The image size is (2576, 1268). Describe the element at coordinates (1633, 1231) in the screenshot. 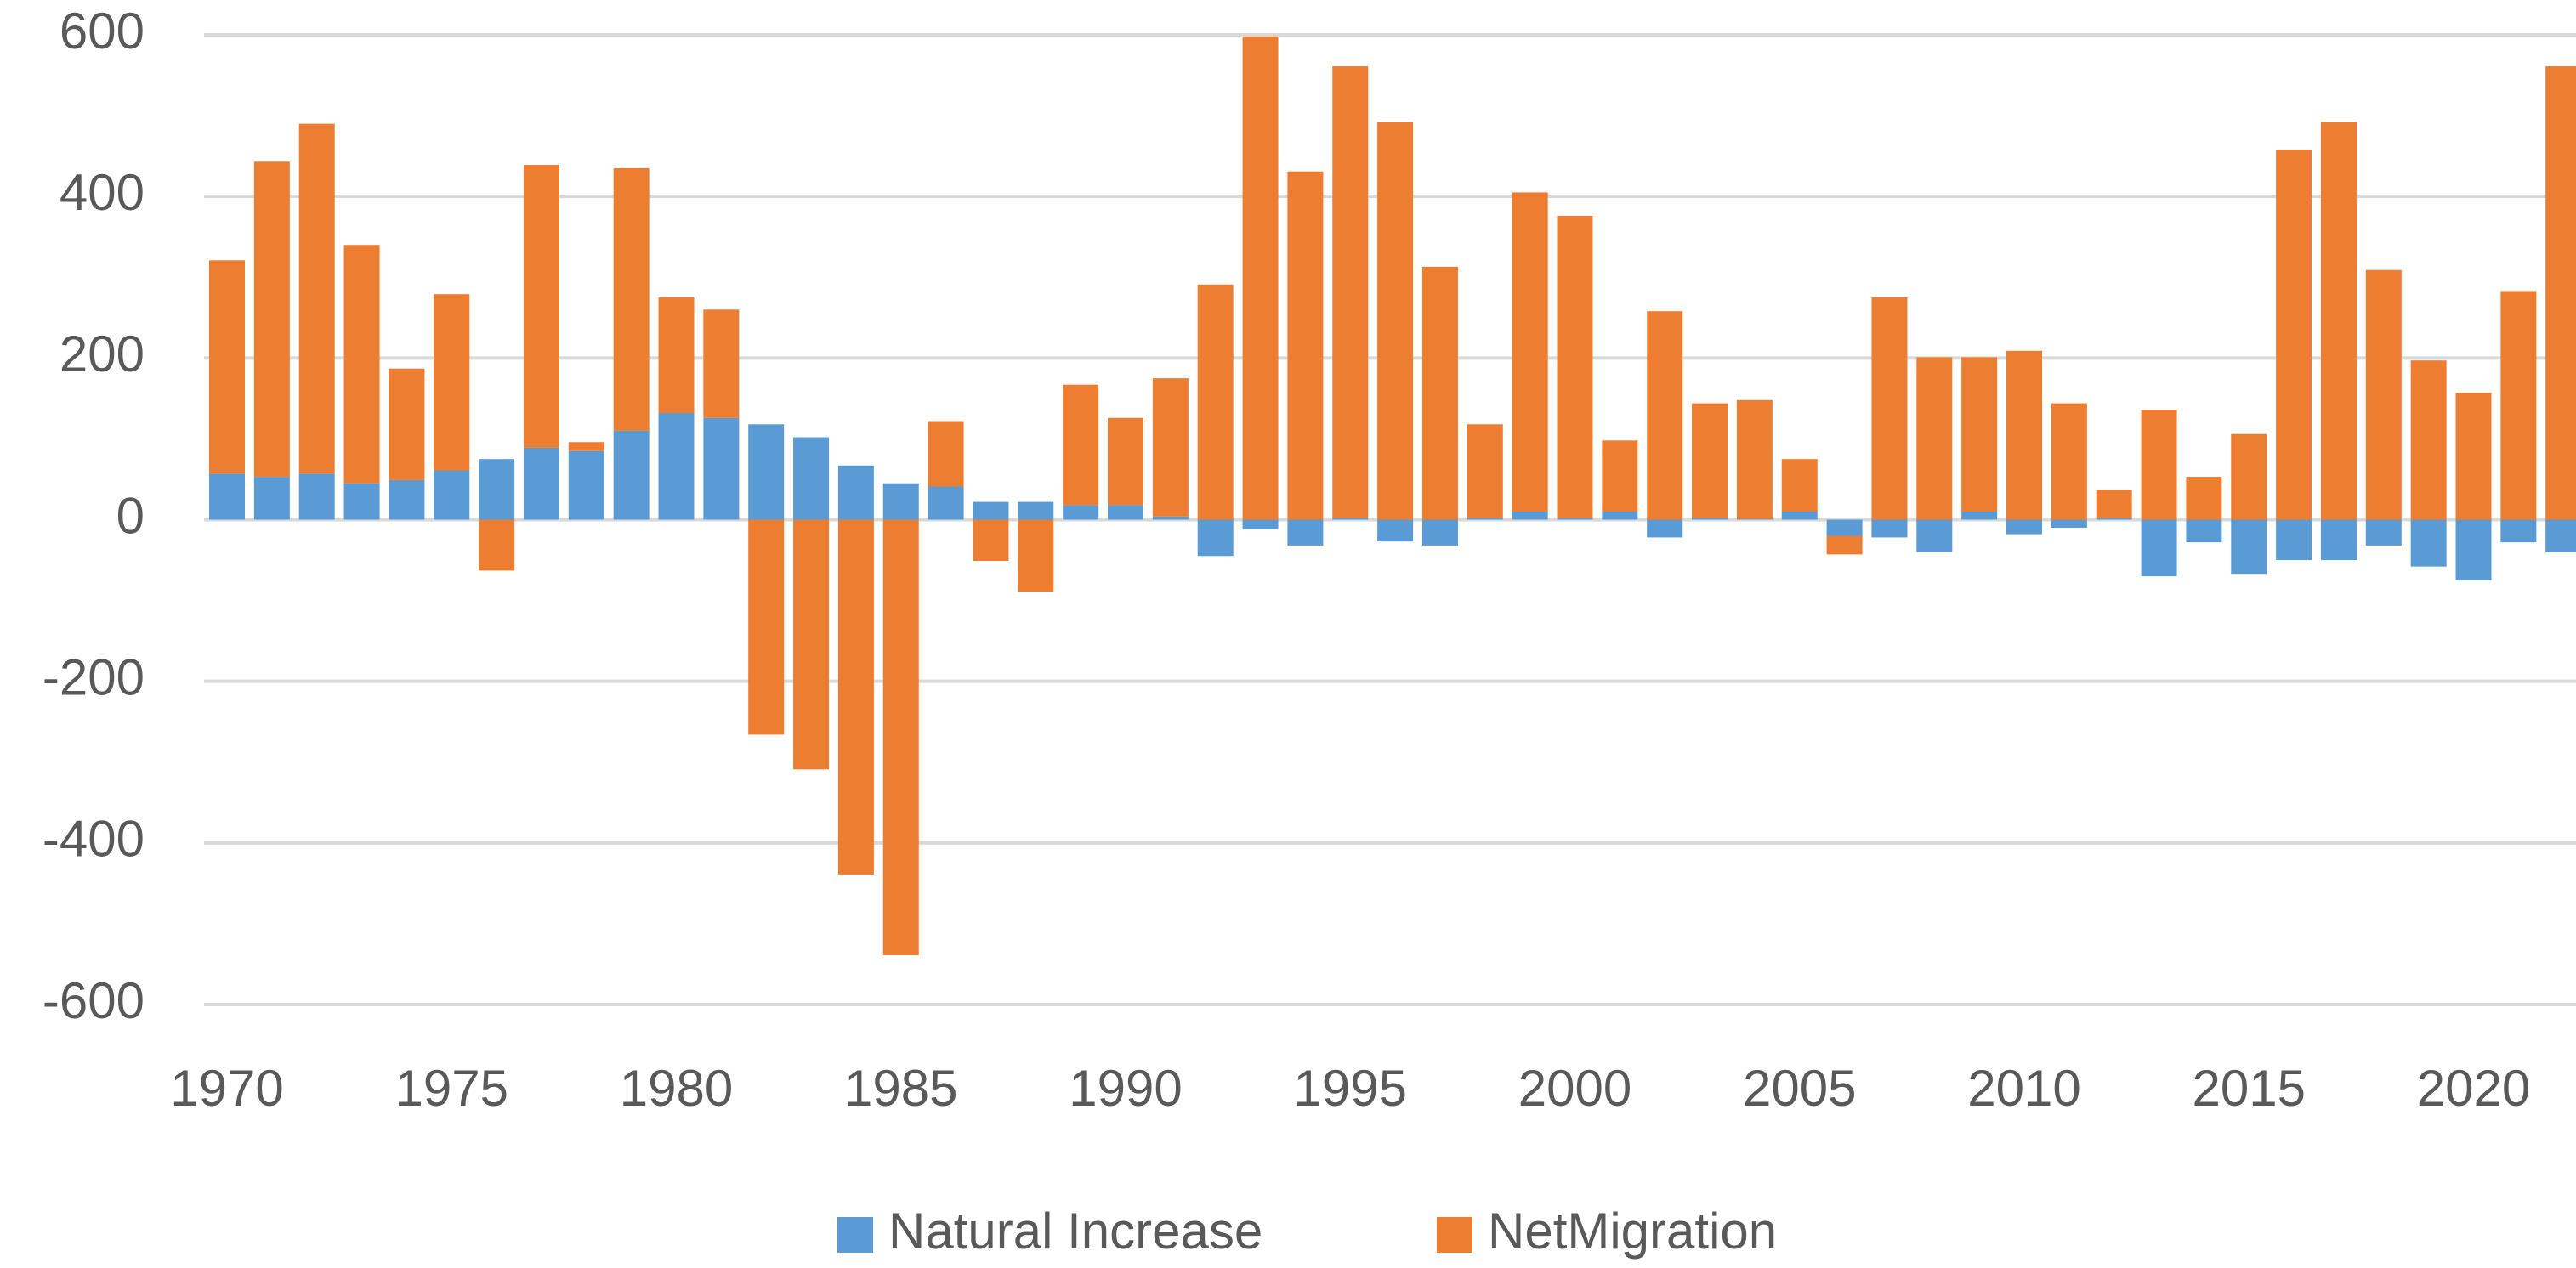

I see `legend-label: NetMigration` at that location.